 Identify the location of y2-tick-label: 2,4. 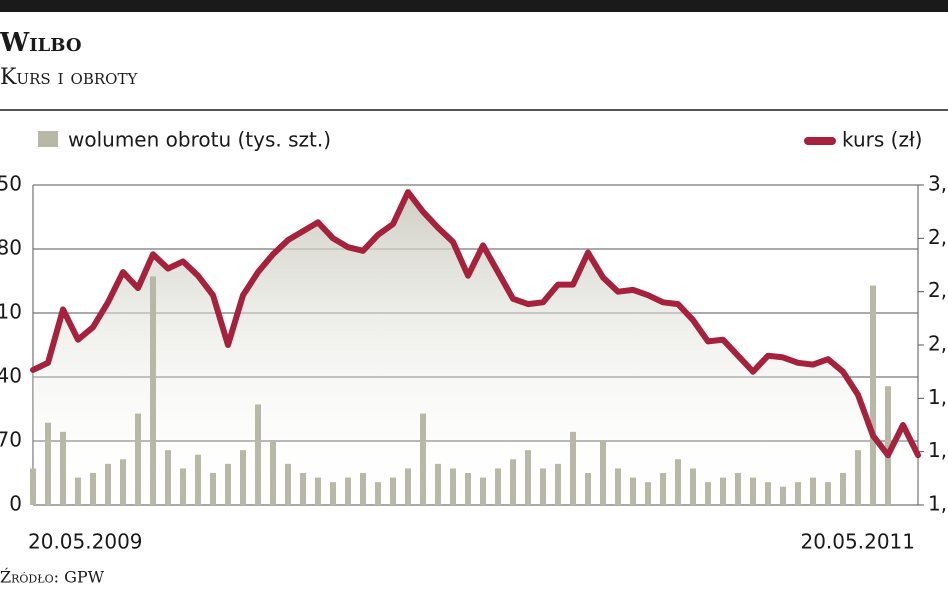
(938, 290).